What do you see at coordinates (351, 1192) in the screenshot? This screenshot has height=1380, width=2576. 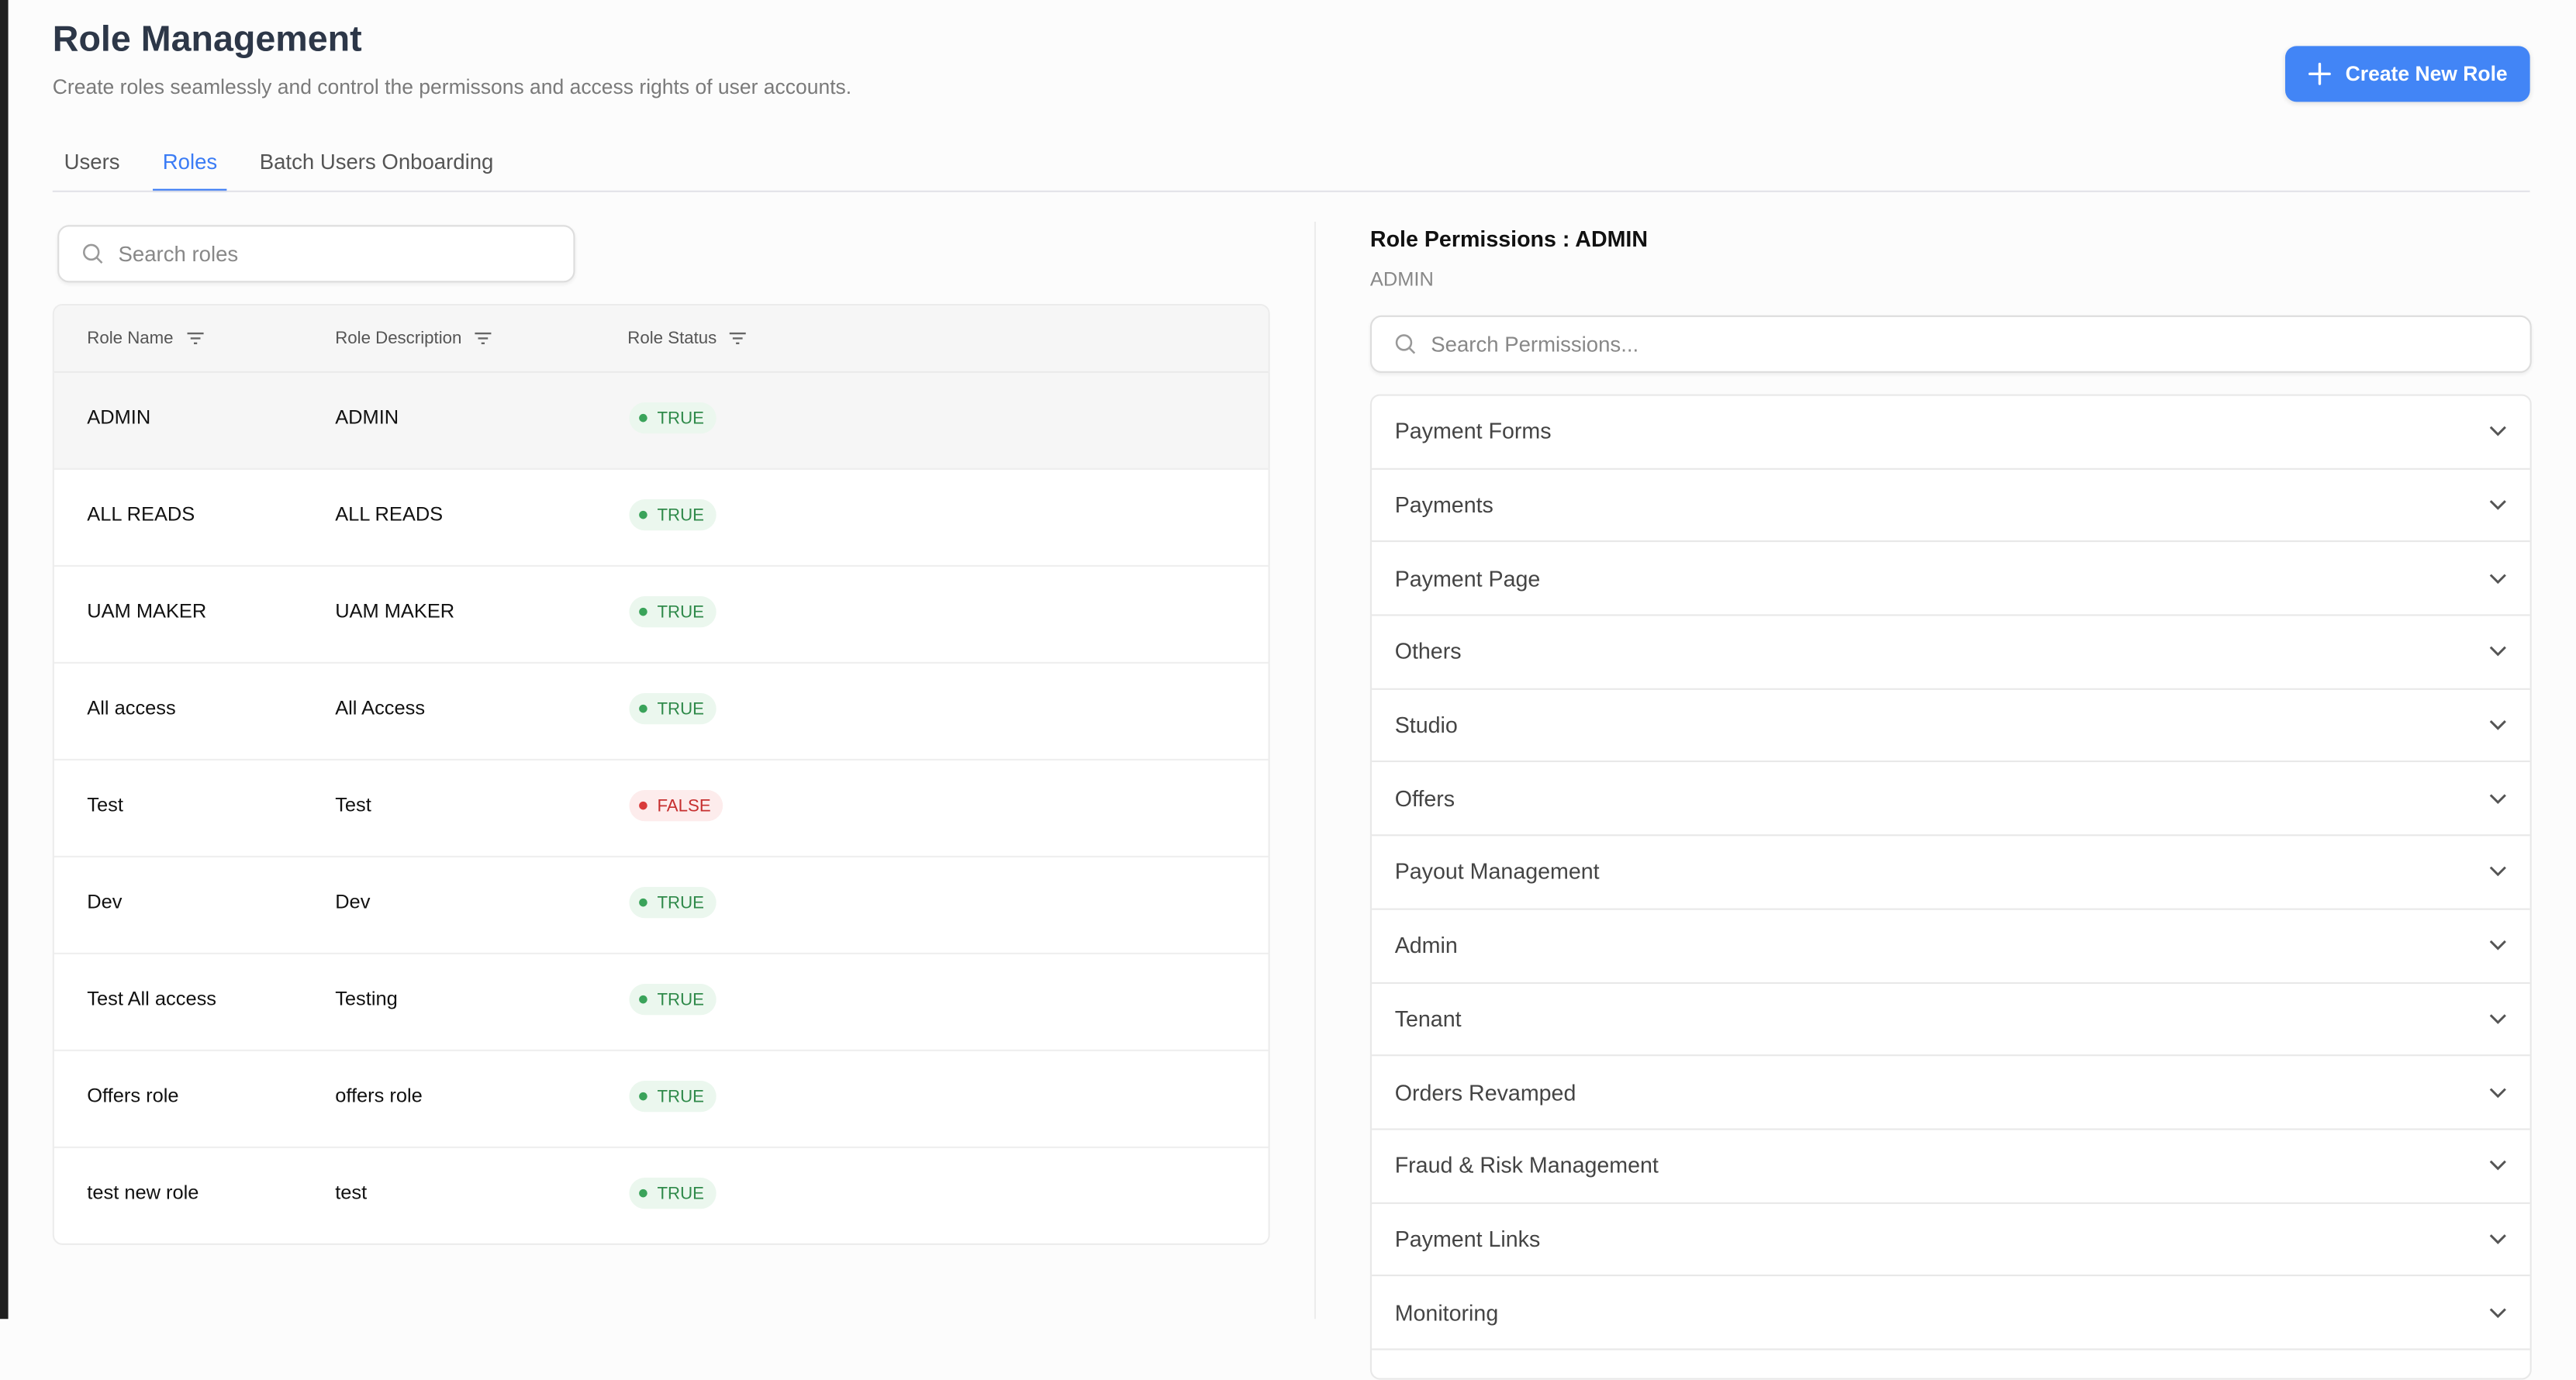 I see `role-description: test` at bounding box center [351, 1192].